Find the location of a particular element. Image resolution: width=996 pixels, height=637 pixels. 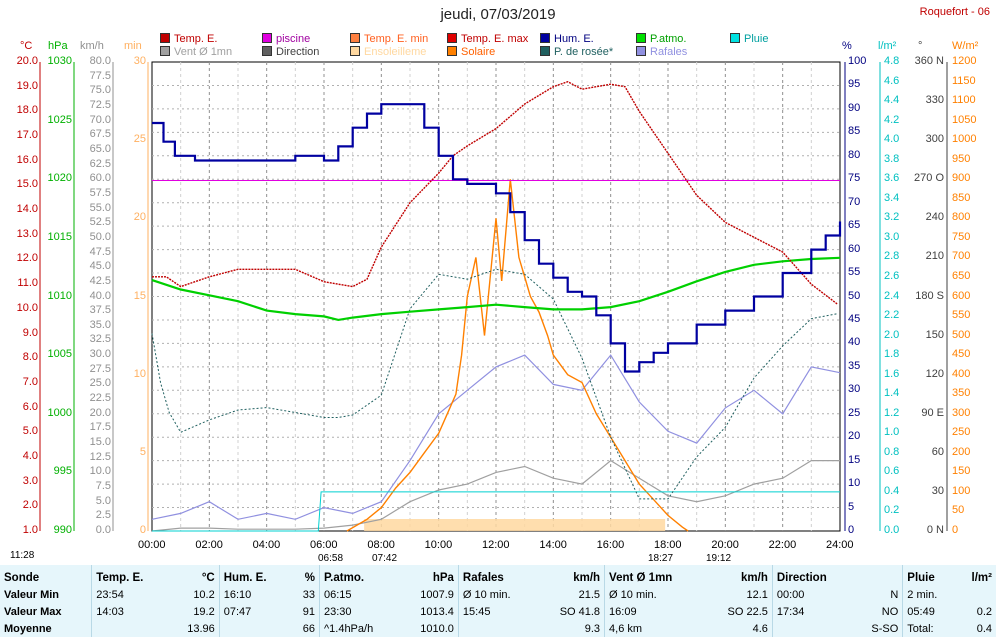

summary-header is located at coordinates (878, 575).